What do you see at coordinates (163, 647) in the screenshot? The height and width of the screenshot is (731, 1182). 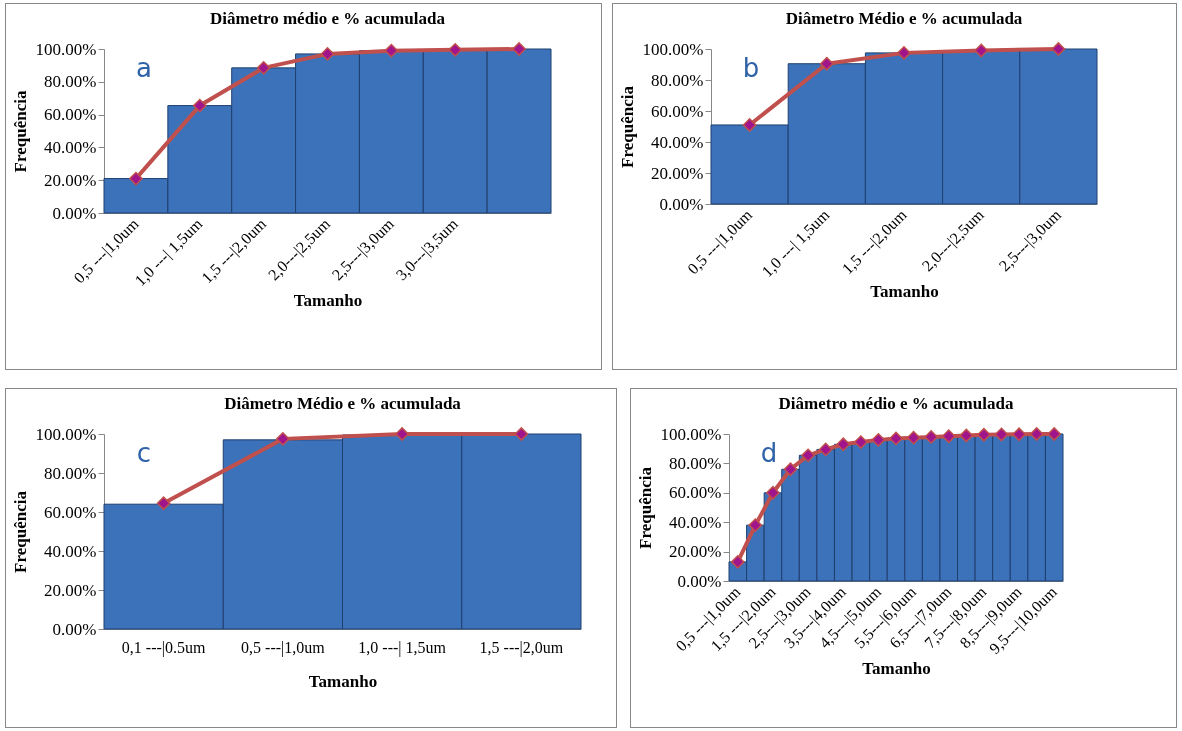 I see `x-tick-label: 0,1 ---|0.5um` at bounding box center [163, 647].